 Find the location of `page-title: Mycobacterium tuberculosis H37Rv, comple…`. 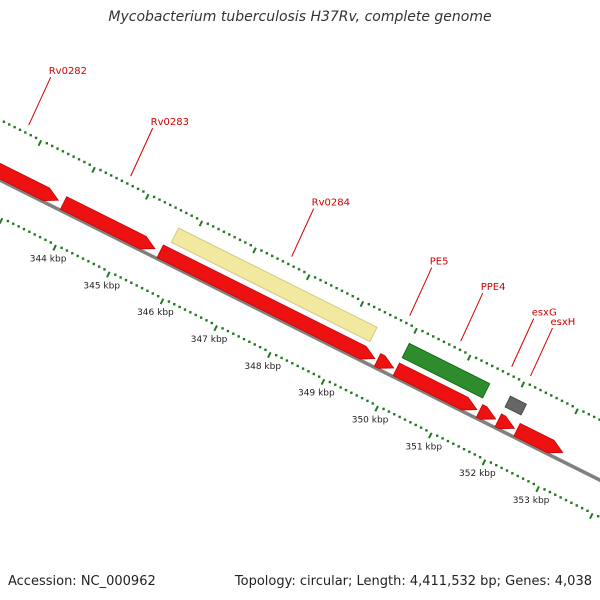

page-title: Mycobacterium tuberculosis H37Rv, comple… is located at coordinates (300, 17).